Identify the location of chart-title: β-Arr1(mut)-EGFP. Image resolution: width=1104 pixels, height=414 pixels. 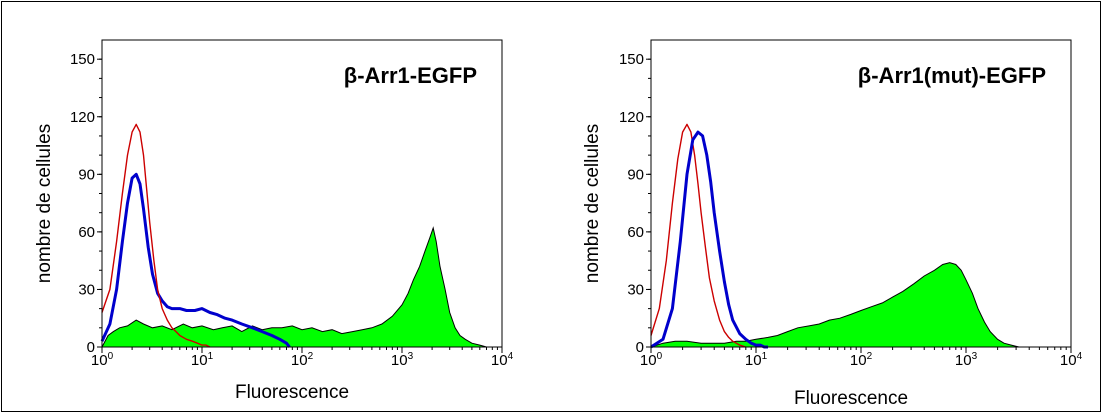
(952, 75).